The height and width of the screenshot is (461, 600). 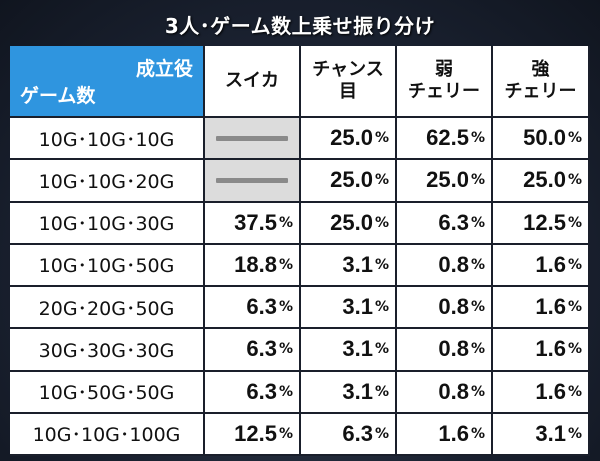 I want to click on row-label: 10G･10G･50G, so click(x=107, y=265).